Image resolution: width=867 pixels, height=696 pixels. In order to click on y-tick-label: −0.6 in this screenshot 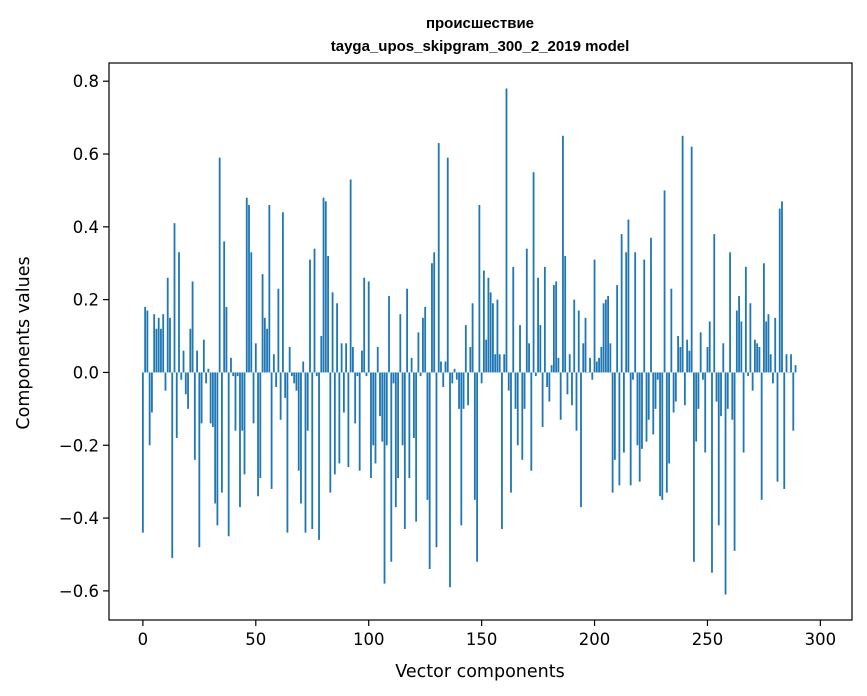, I will do `click(79, 591)`.